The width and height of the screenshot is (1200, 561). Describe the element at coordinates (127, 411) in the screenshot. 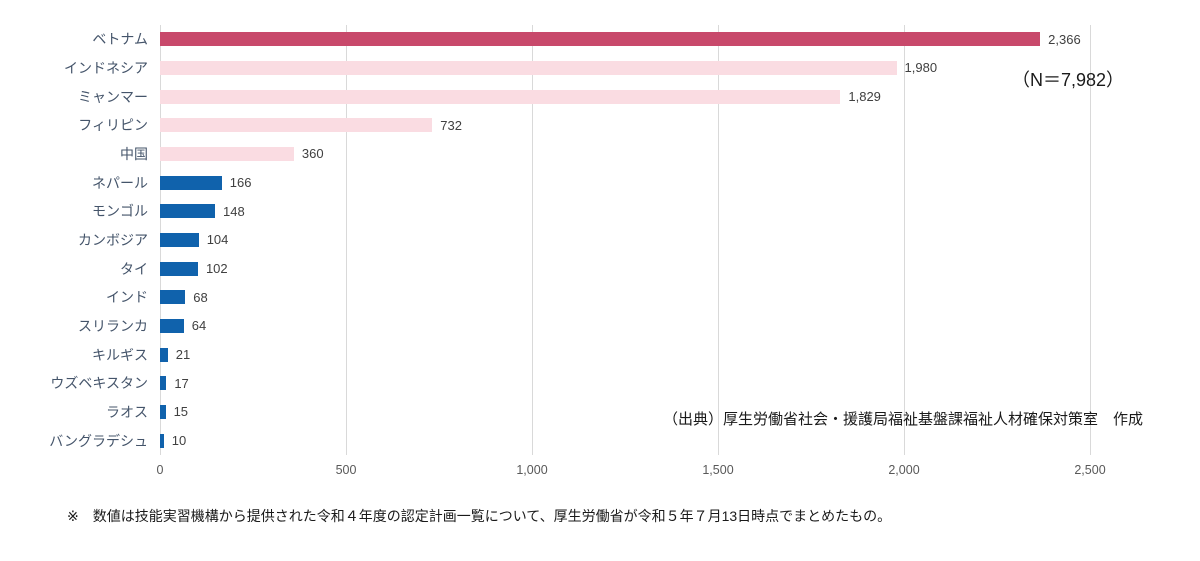

I see `category-label: ラオス` at that location.